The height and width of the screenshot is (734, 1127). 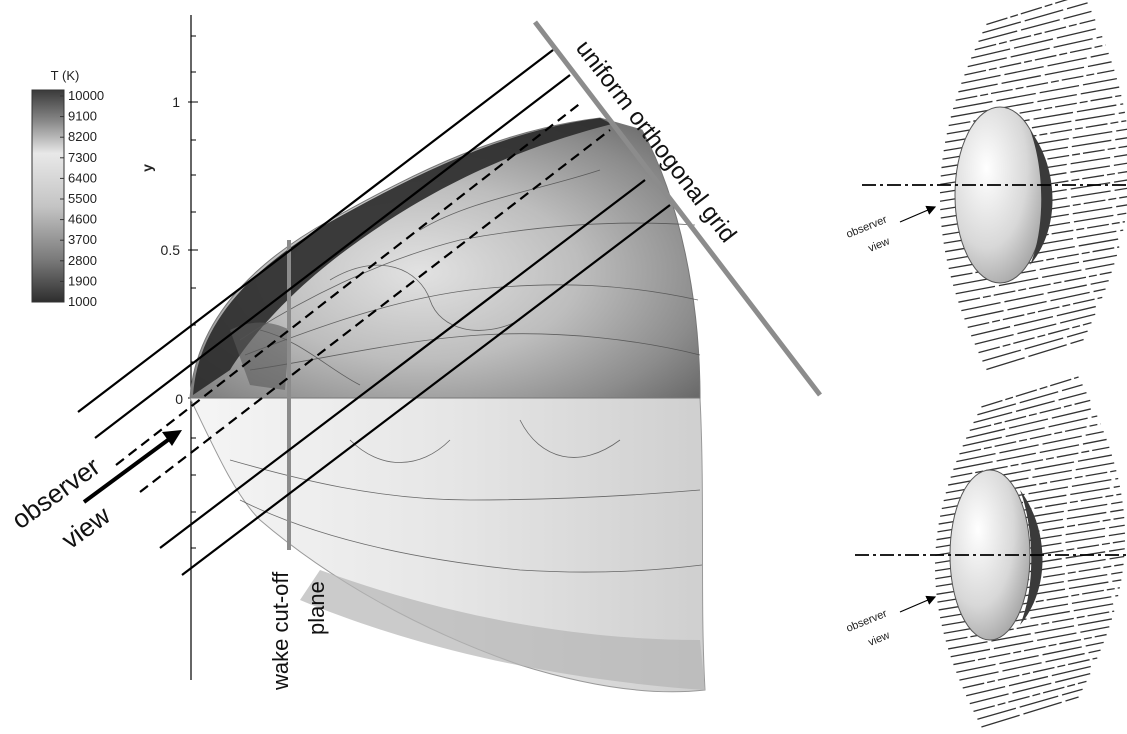 What do you see at coordinates (1031, 557) in the screenshot?
I see `capsule-shadow-bottom` at bounding box center [1031, 557].